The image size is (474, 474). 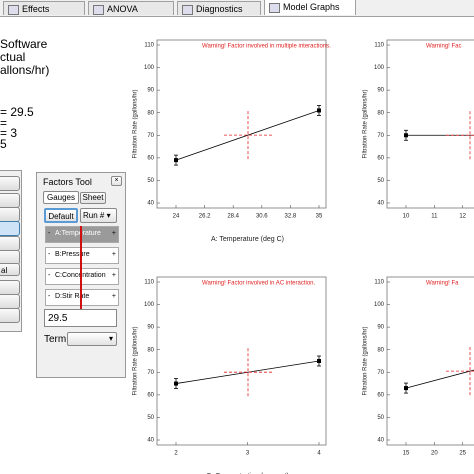 I want to click on tab: ANOVA, so click(x=131, y=8).